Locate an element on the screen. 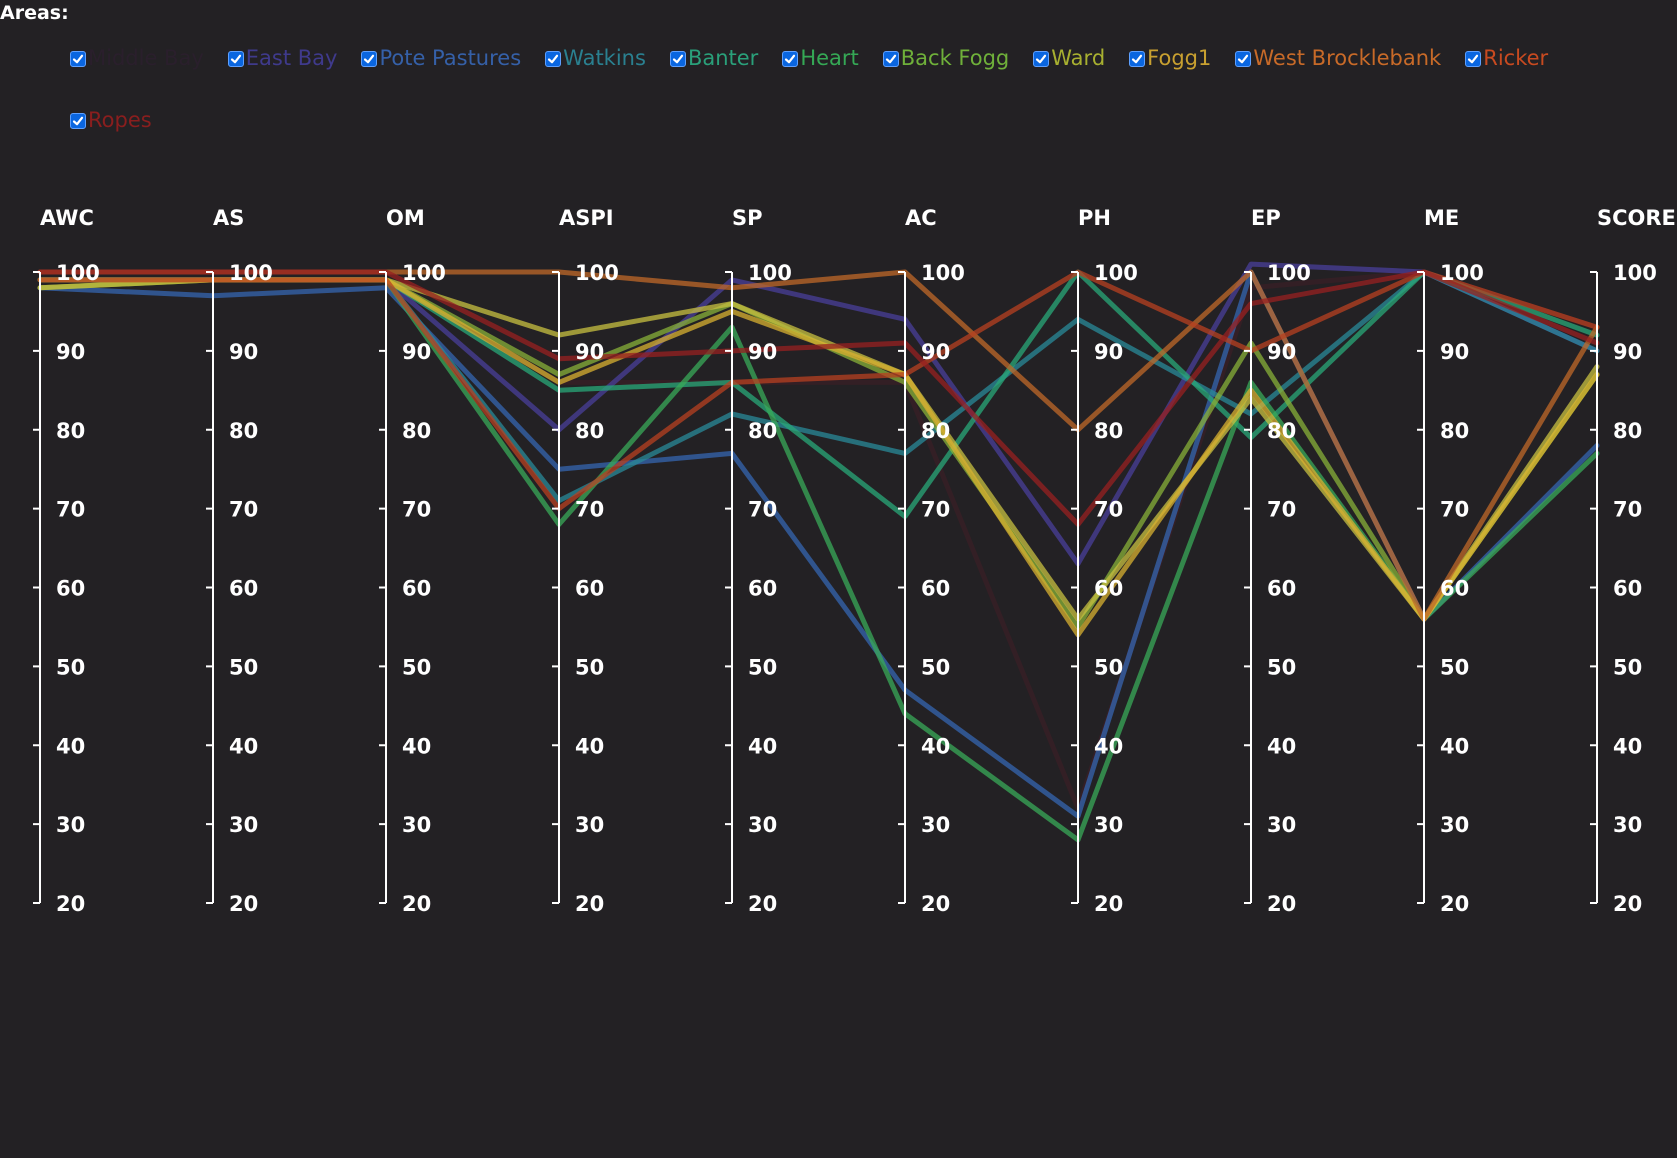 The height and width of the screenshot is (1158, 1677). legend-label: Ricker is located at coordinates (1516, 58).